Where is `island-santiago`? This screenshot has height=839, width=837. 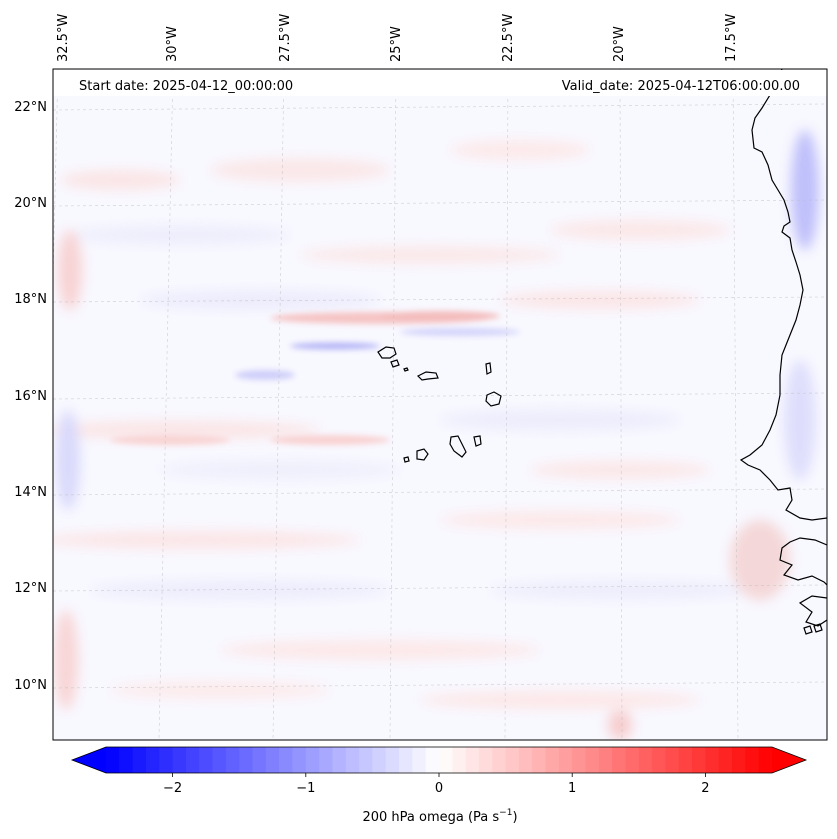
island-santiago is located at coordinates (458, 446).